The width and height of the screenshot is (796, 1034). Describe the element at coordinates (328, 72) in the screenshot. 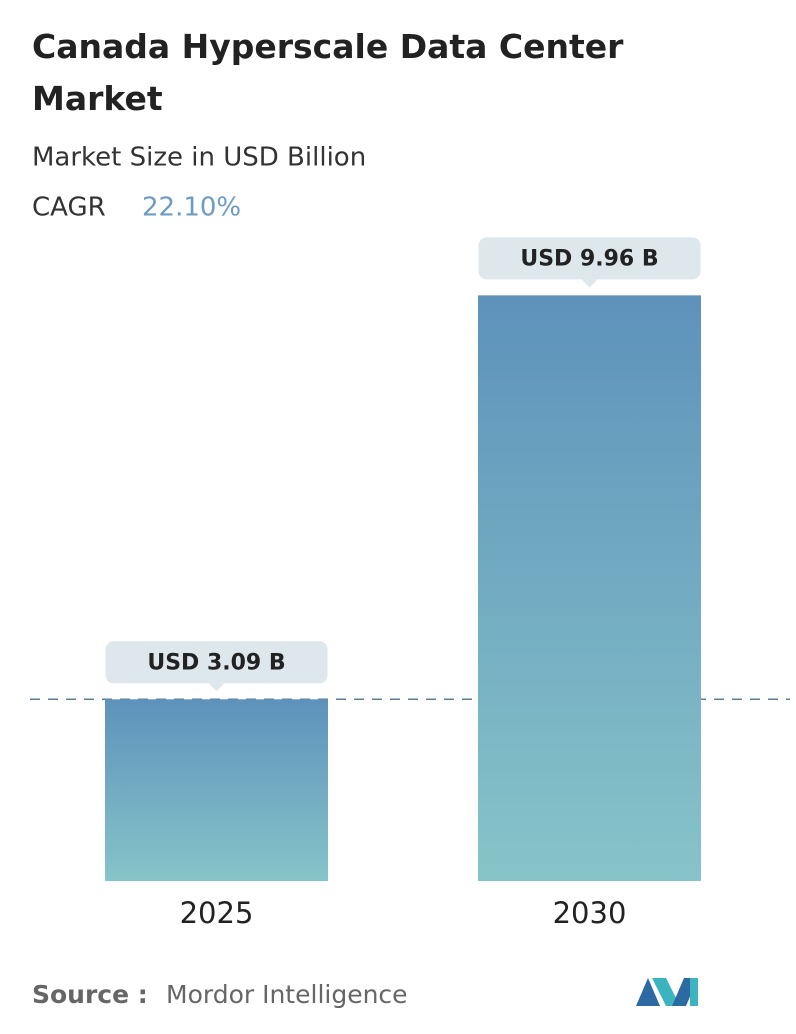

I see `chart-title: Canada Hyperscale Data Center Market` at that location.